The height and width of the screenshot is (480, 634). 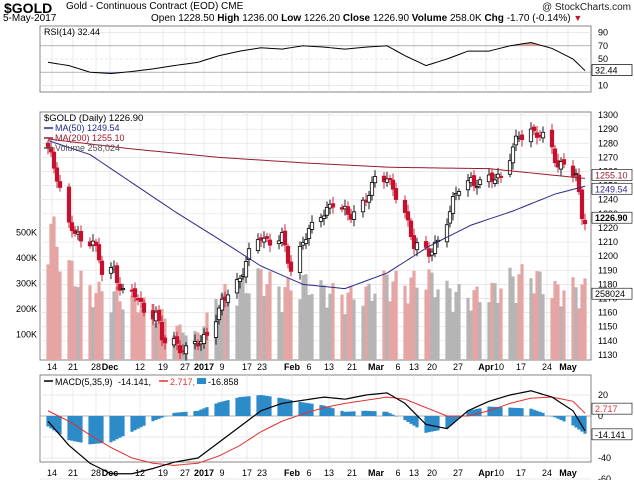 What do you see at coordinates (612, 434) in the screenshot?
I see `macd-value-box` at bounding box center [612, 434].